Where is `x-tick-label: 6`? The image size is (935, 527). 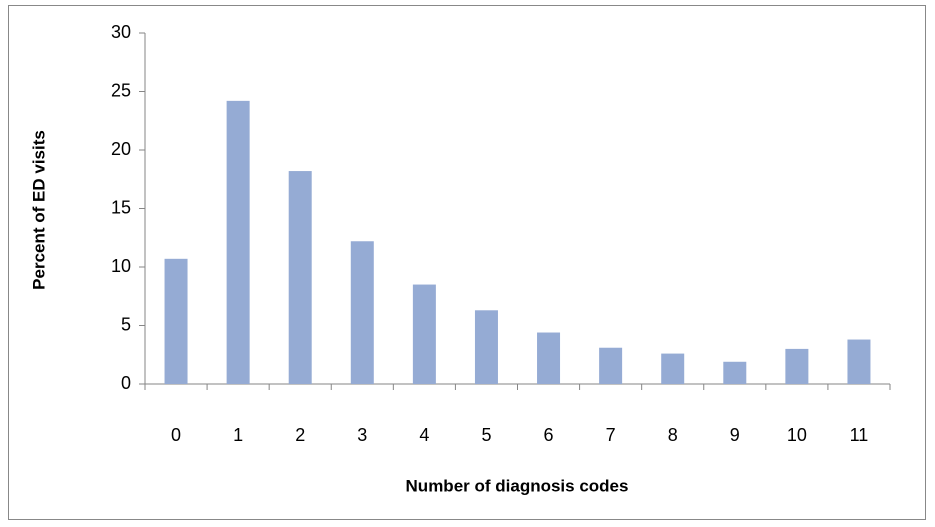
x-tick-label: 6 is located at coordinates (549, 435).